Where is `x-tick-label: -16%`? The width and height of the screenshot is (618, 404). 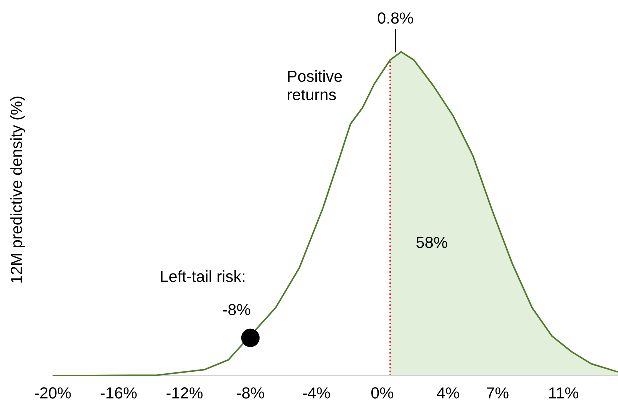
x-tick-label: -16% is located at coordinates (118, 393).